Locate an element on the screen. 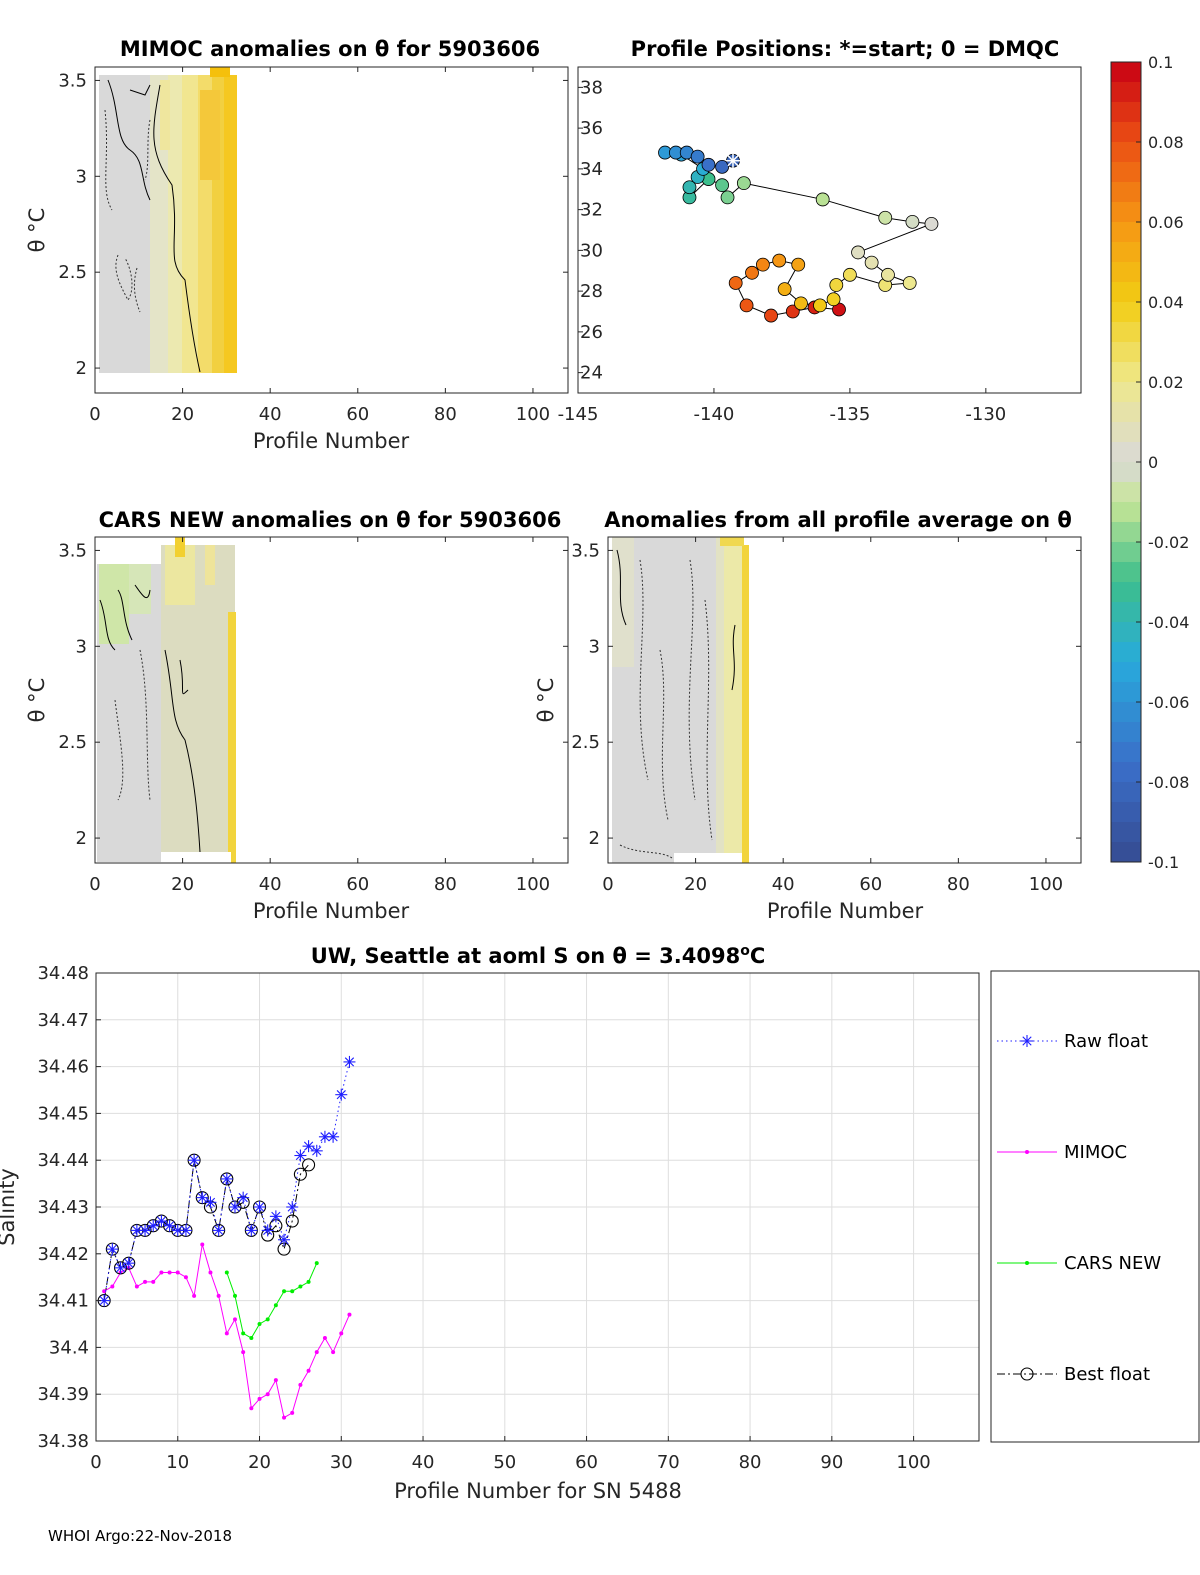  ytick-label: 34.47 is located at coordinates (63, 1020).